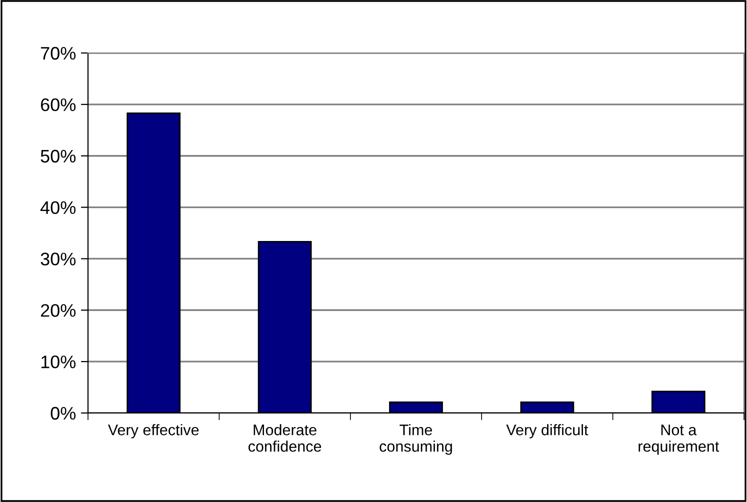  Describe the element at coordinates (416, 439) in the screenshot. I see `x-tick-label: Time consuming` at that location.